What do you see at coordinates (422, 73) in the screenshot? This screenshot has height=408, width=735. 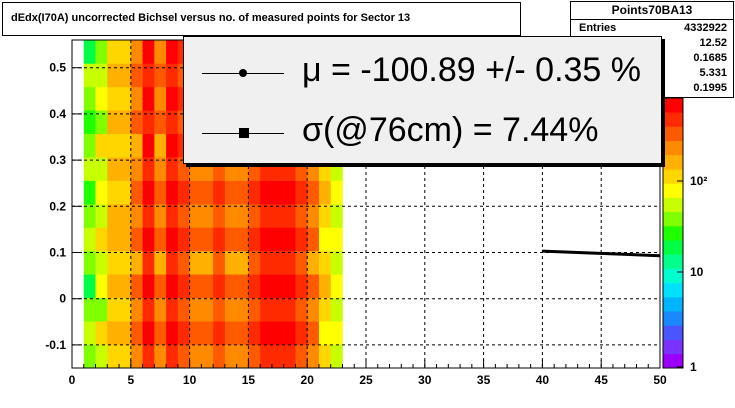 I see `fit-legend-mu-row: μ = -100.89 +/- 0.35 %` at bounding box center [422, 73].